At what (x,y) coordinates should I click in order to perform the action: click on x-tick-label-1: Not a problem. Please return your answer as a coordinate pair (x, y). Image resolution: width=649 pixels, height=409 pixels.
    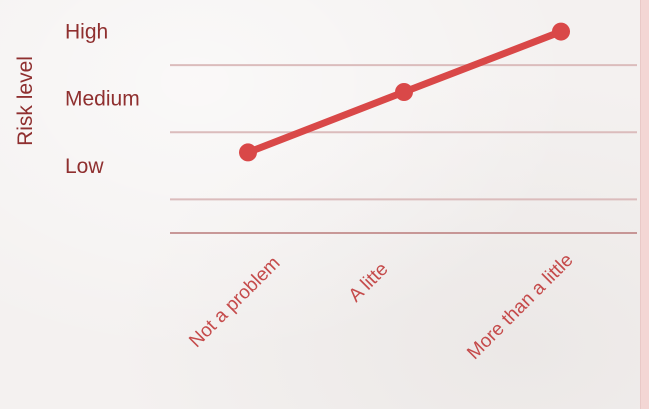
    Looking at the image, I should click on (234, 302).